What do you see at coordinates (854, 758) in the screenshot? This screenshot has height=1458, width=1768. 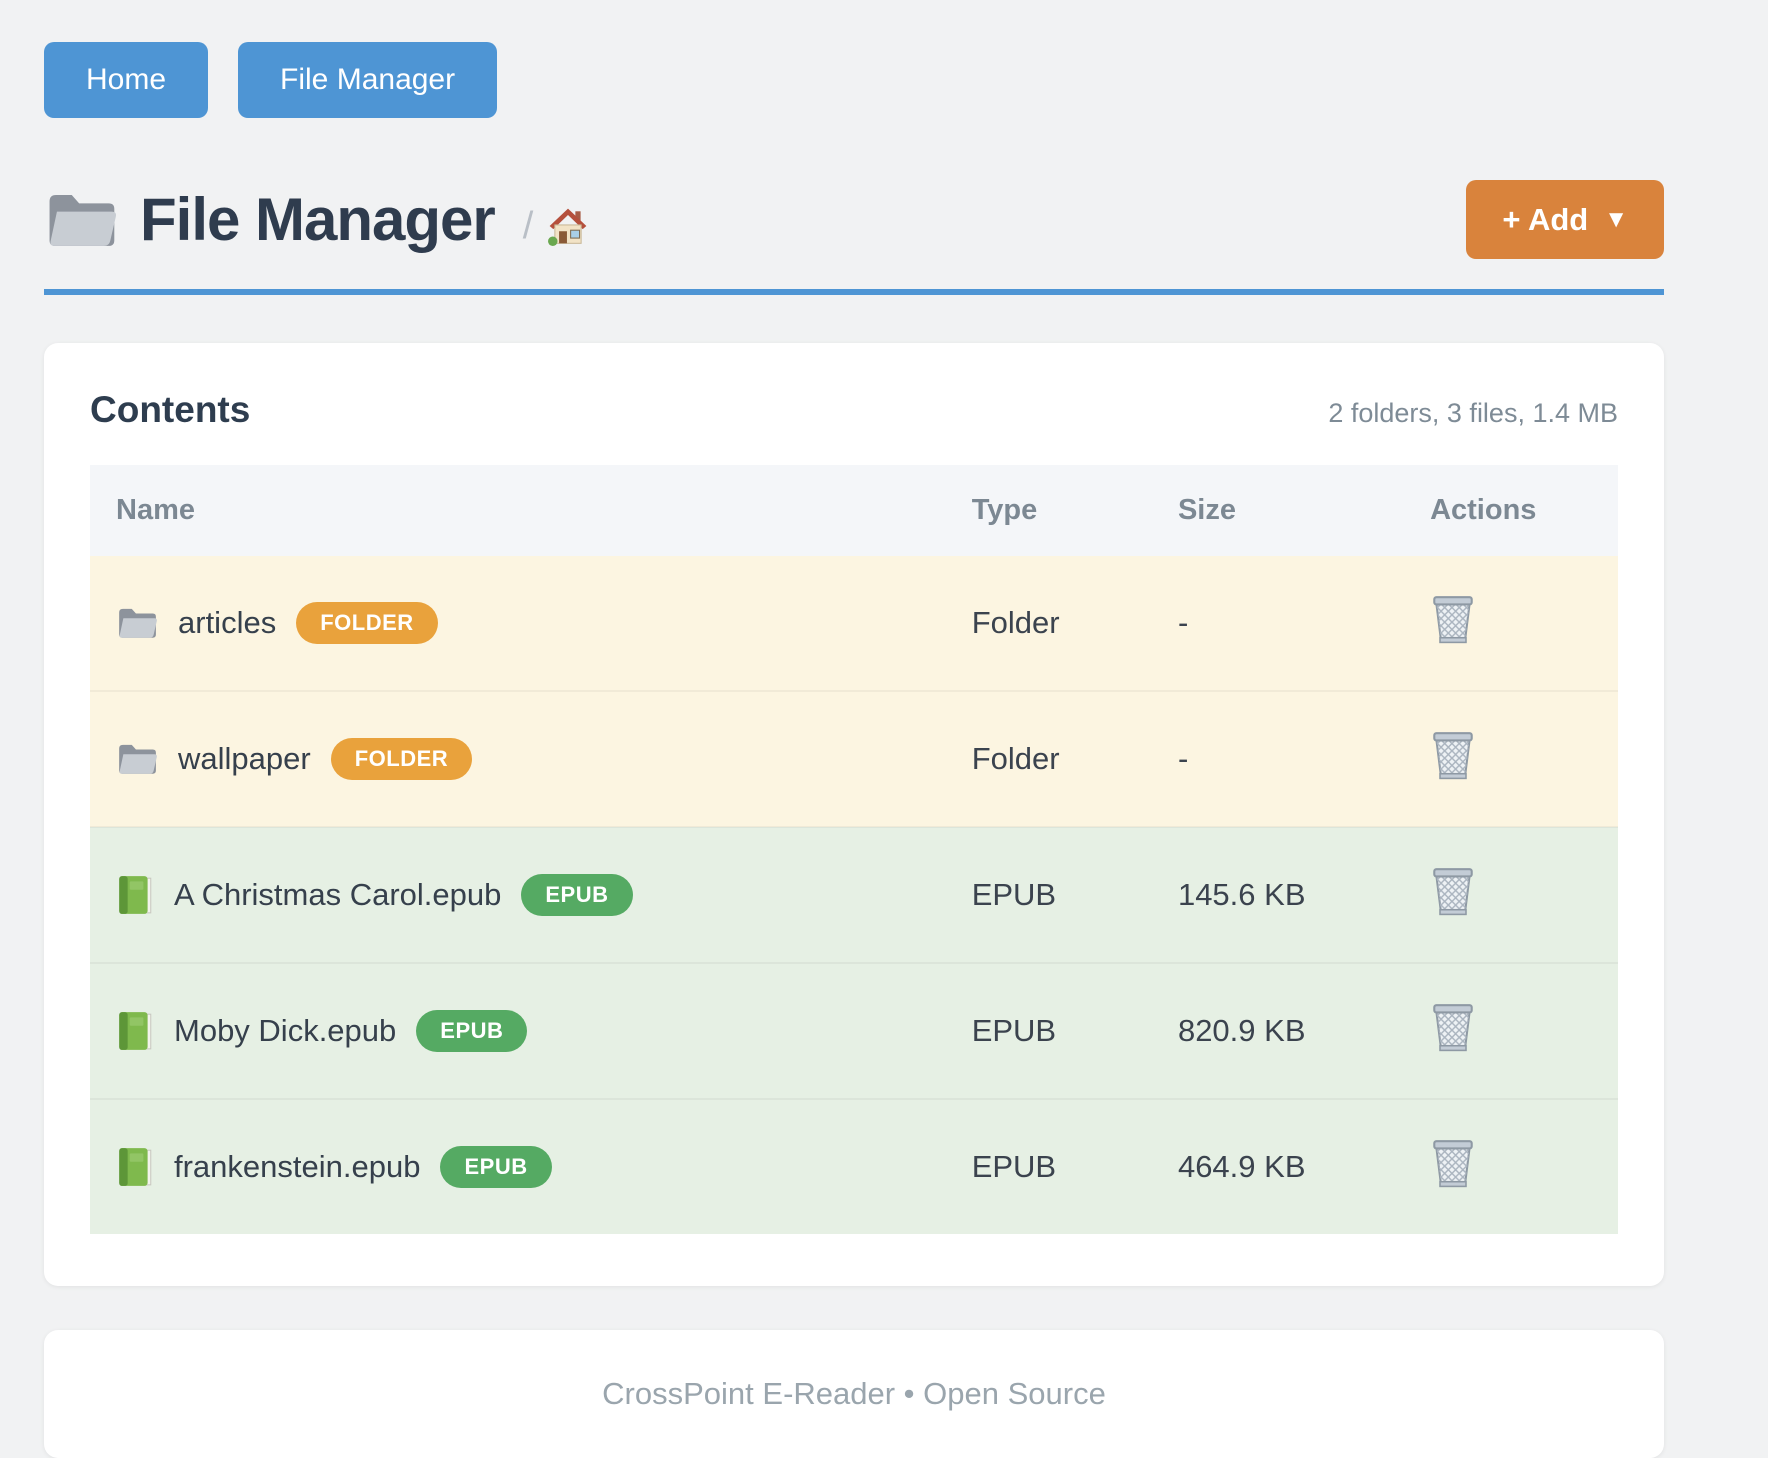 I see `table-row-wallpaper: wallpaper FOLDER Folder -` at bounding box center [854, 758].